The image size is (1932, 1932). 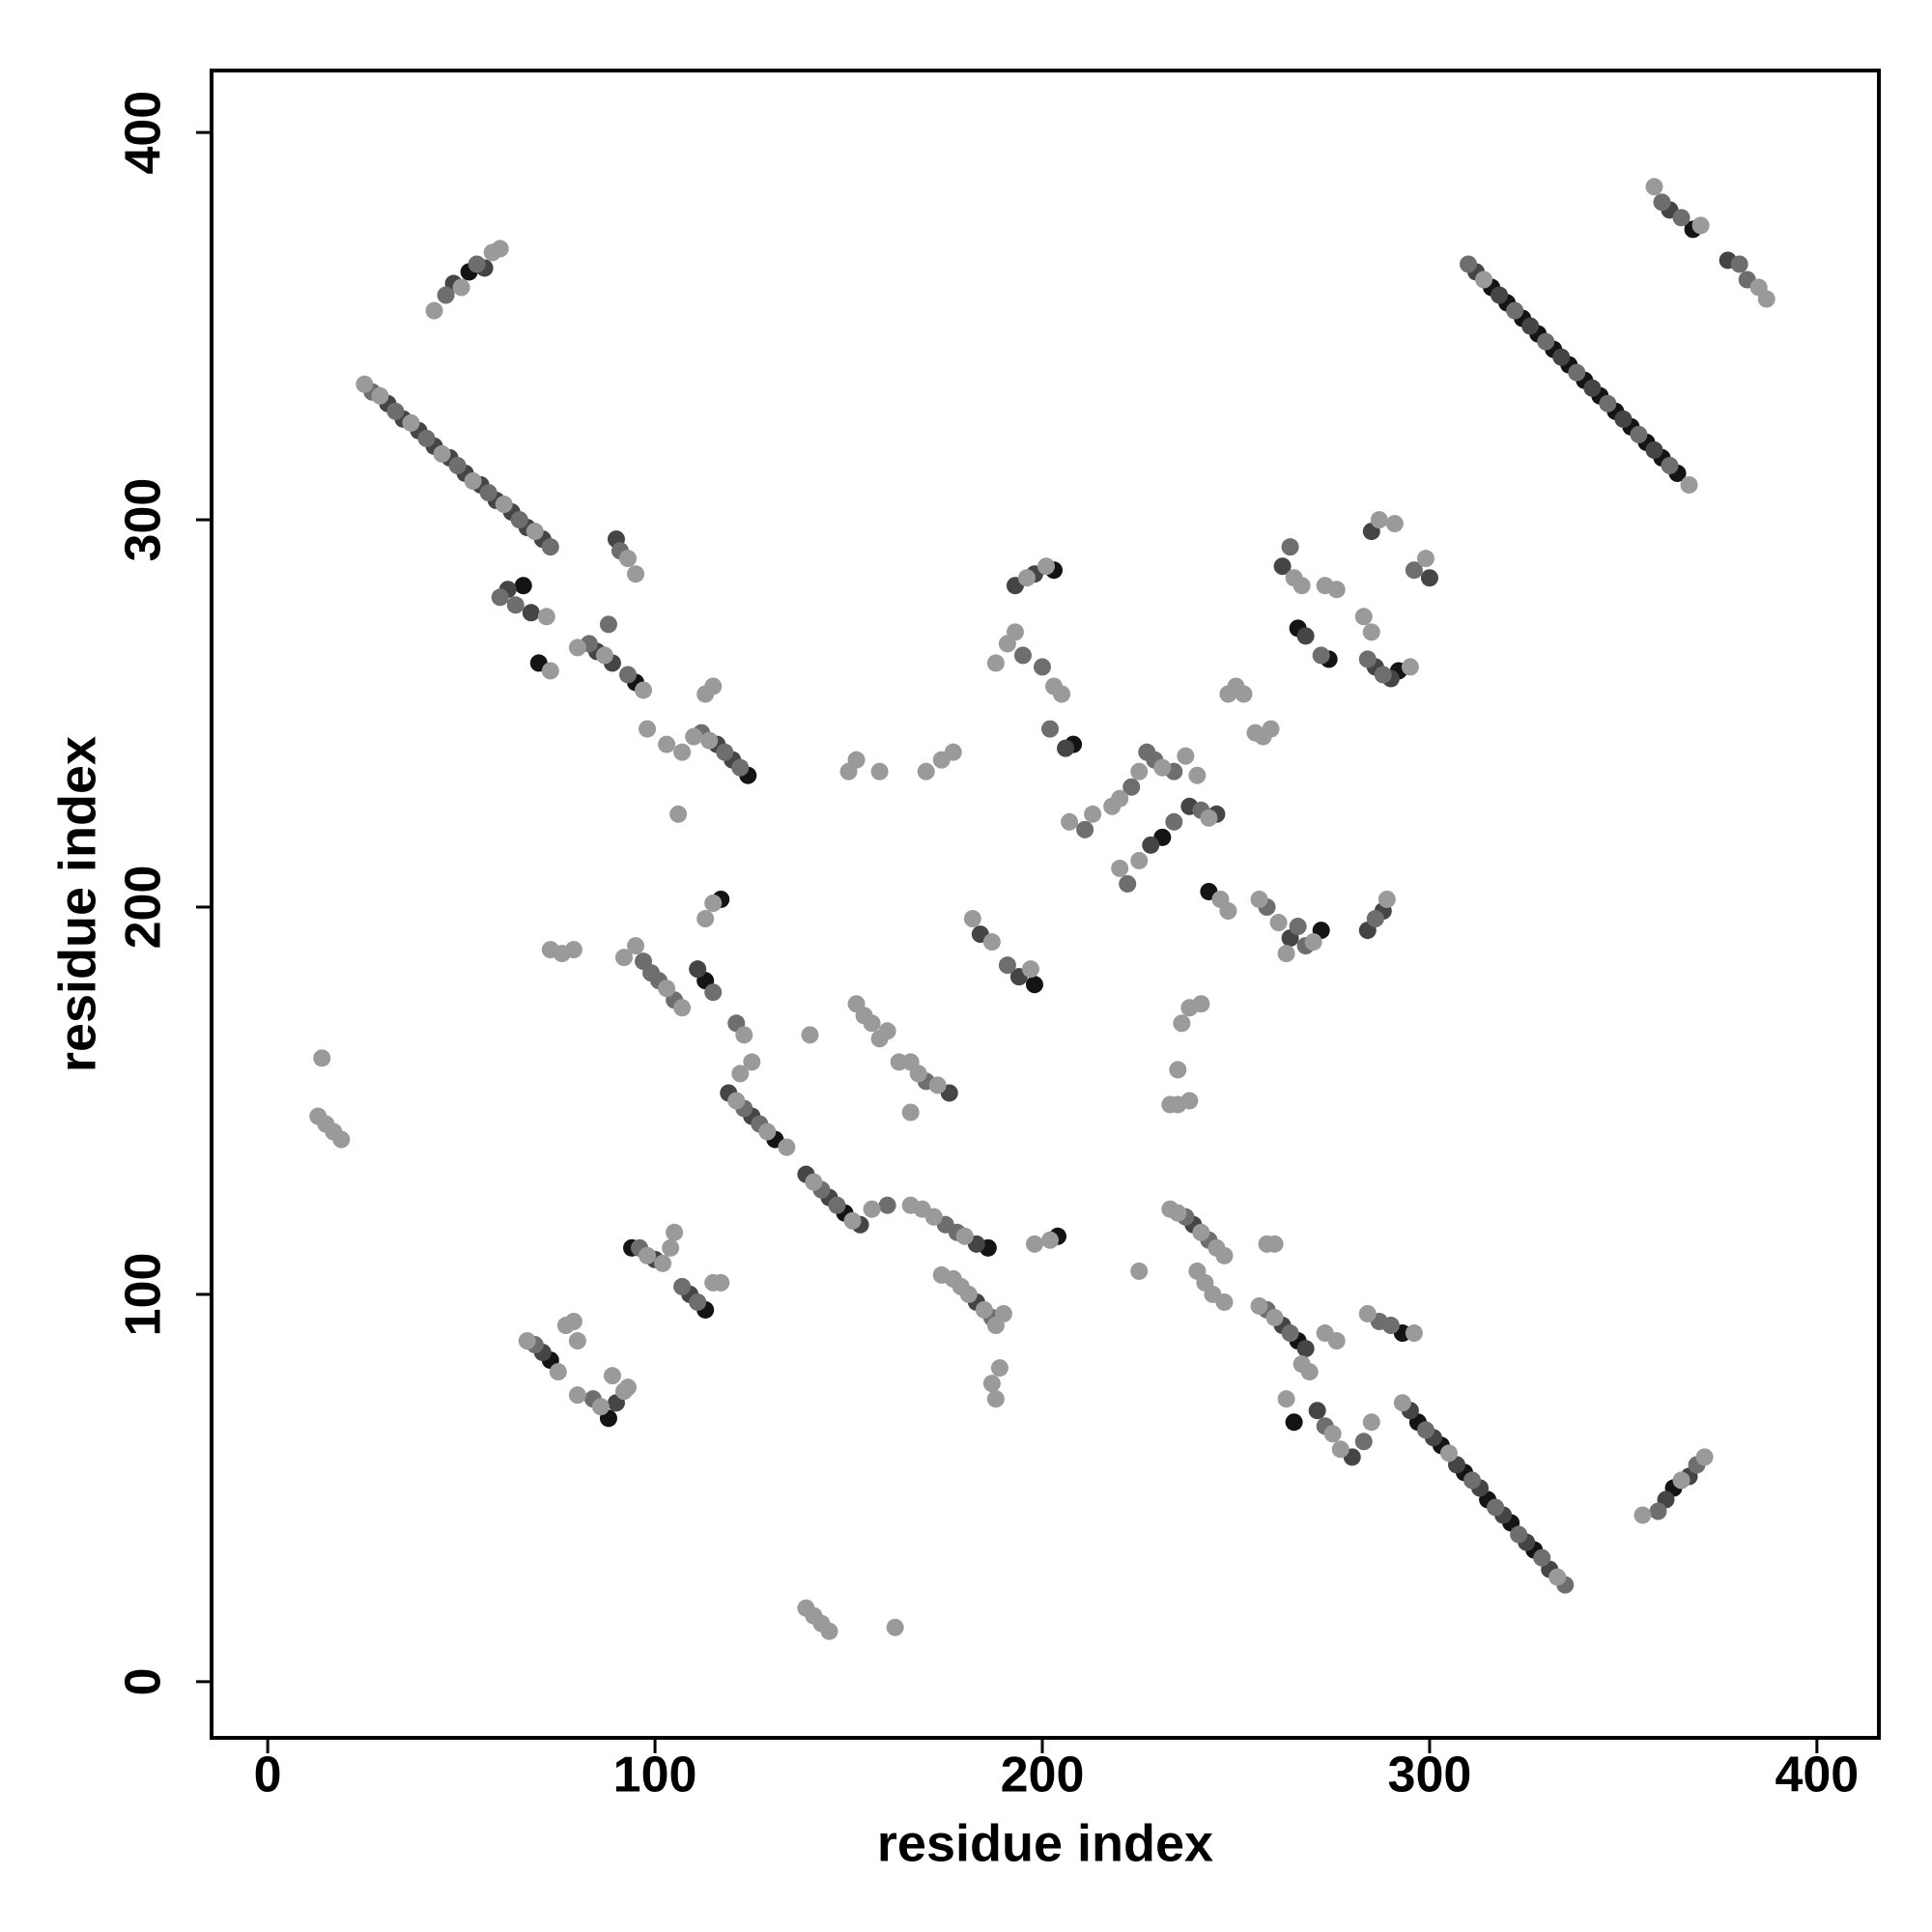 What do you see at coordinates (655, 1775) in the screenshot?
I see `x-tick-label: 100` at bounding box center [655, 1775].